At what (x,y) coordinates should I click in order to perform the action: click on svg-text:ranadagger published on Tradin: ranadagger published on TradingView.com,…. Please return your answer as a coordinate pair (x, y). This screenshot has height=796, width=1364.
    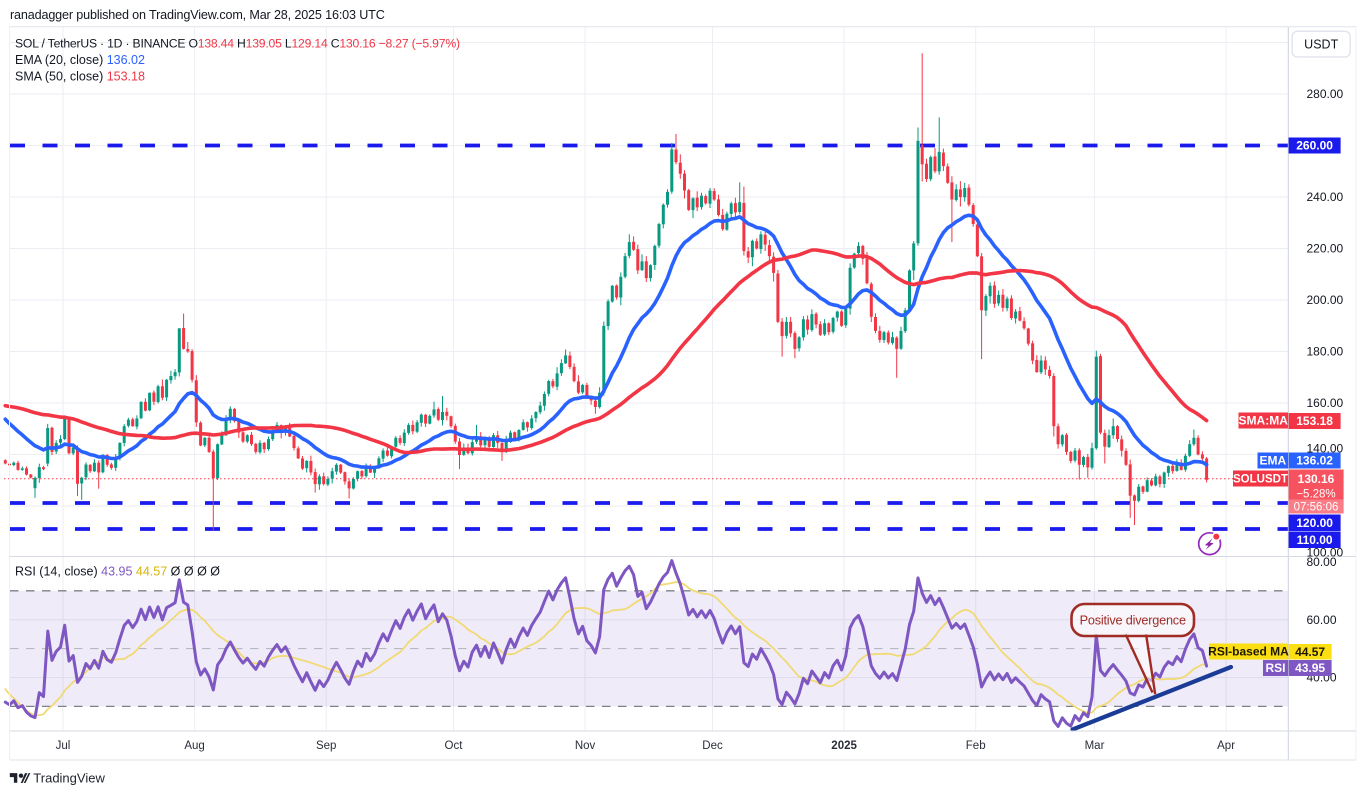
    Looking at the image, I should click on (197, 15).